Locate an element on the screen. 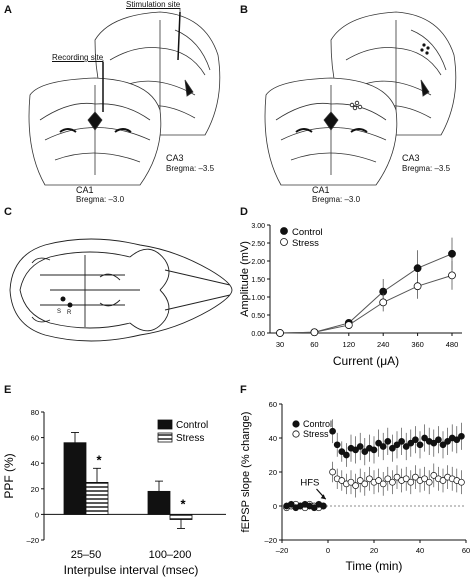  panel-label-c: C is located at coordinates (8, 212).